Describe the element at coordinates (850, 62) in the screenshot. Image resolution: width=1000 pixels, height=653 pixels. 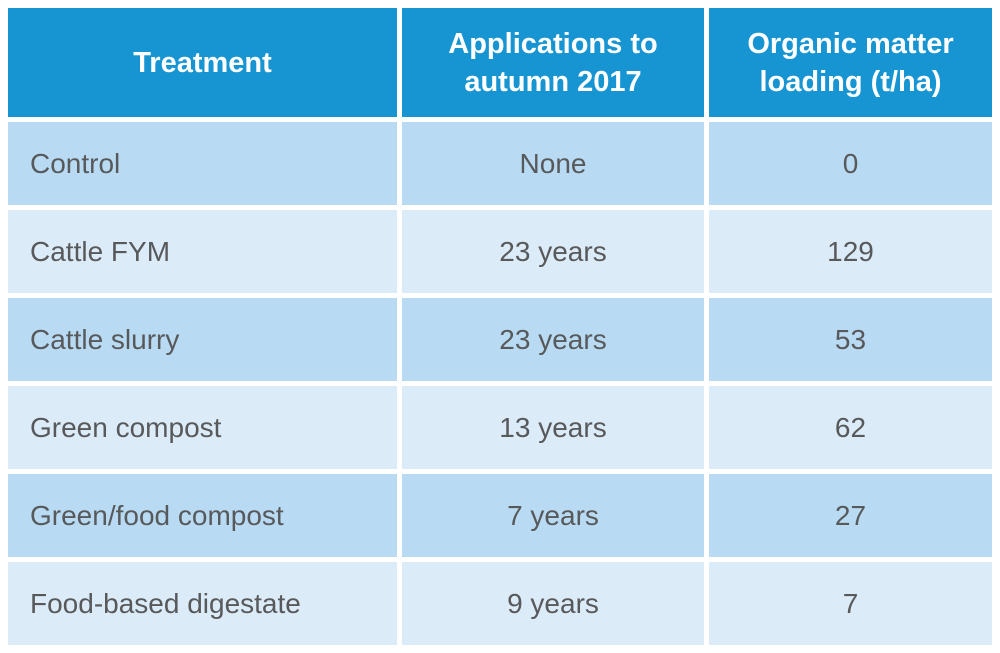
I see `column-header-organic-matter-loading: Organic matter loading (t/ha)` at that location.